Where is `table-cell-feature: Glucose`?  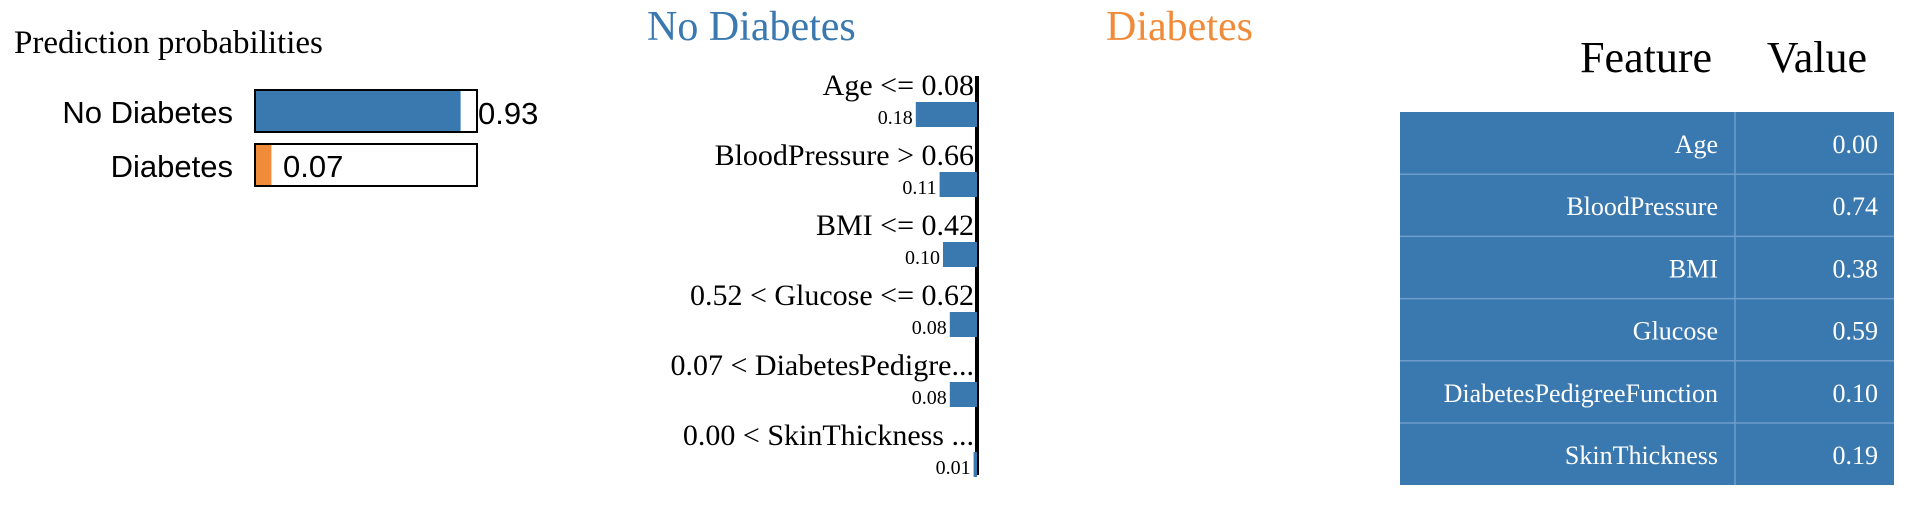 table-cell-feature: Glucose is located at coordinates (1675, 331).